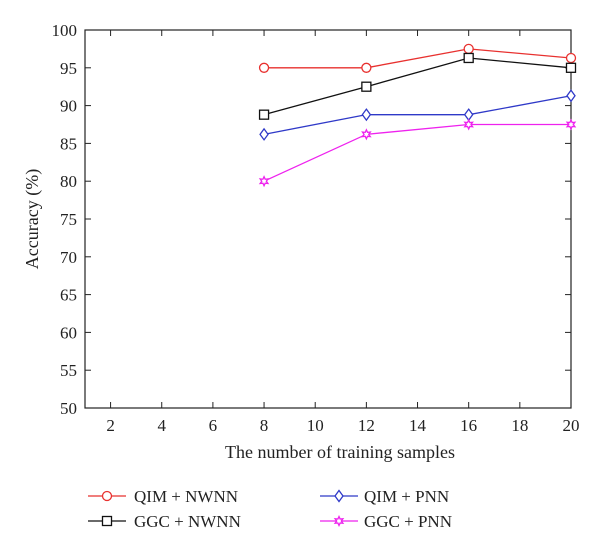  Describe the element at coordinates (340, 452) in the screenshot. I see `x-axis-title: The number of training samples` at that location.